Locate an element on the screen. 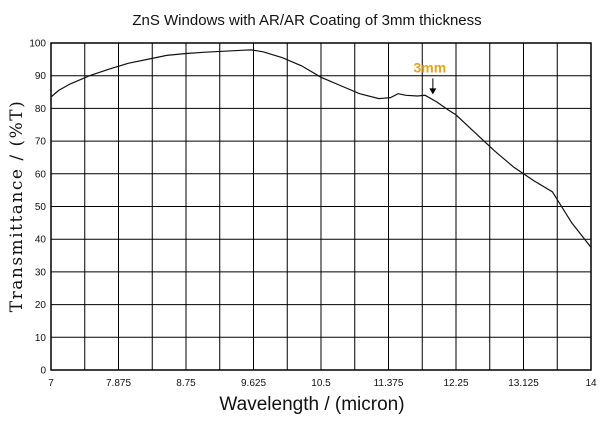 The width and height of the screenshot is (600, 421). y-tick-label: 100 is located at coordinates (37, 44).